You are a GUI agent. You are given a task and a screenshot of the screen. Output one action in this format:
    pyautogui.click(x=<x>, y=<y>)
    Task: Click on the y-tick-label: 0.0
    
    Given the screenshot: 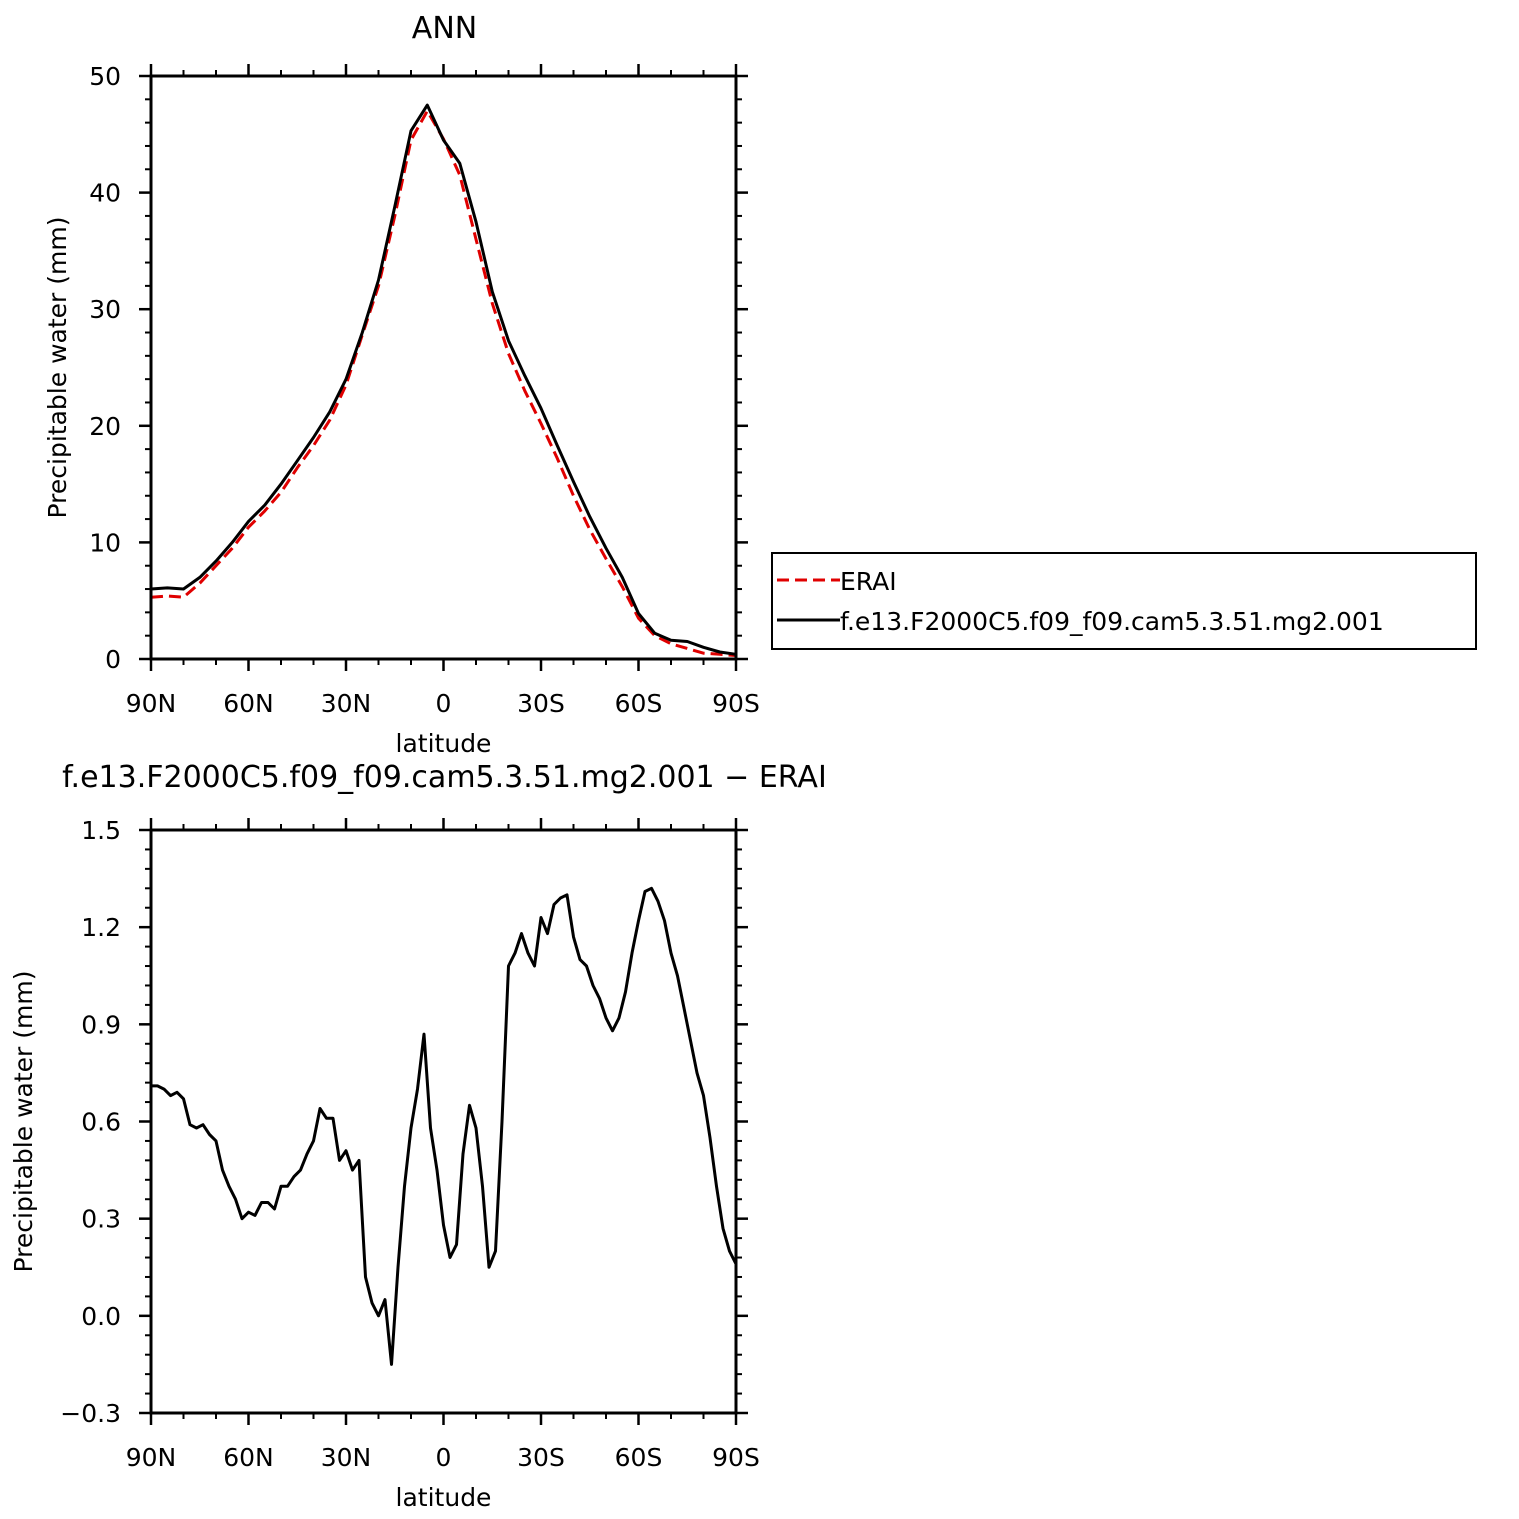 What is the action you would take?
    pyautogui.click(x=101, y=1316)
    